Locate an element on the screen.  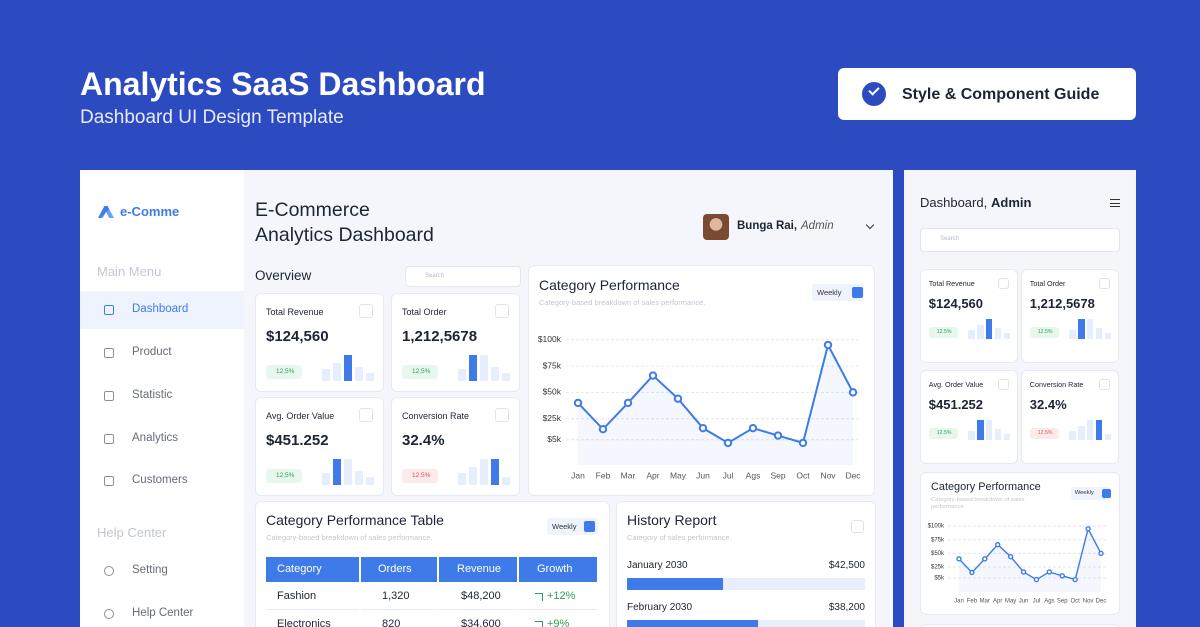
avatar is located at coordinates (716, 227).